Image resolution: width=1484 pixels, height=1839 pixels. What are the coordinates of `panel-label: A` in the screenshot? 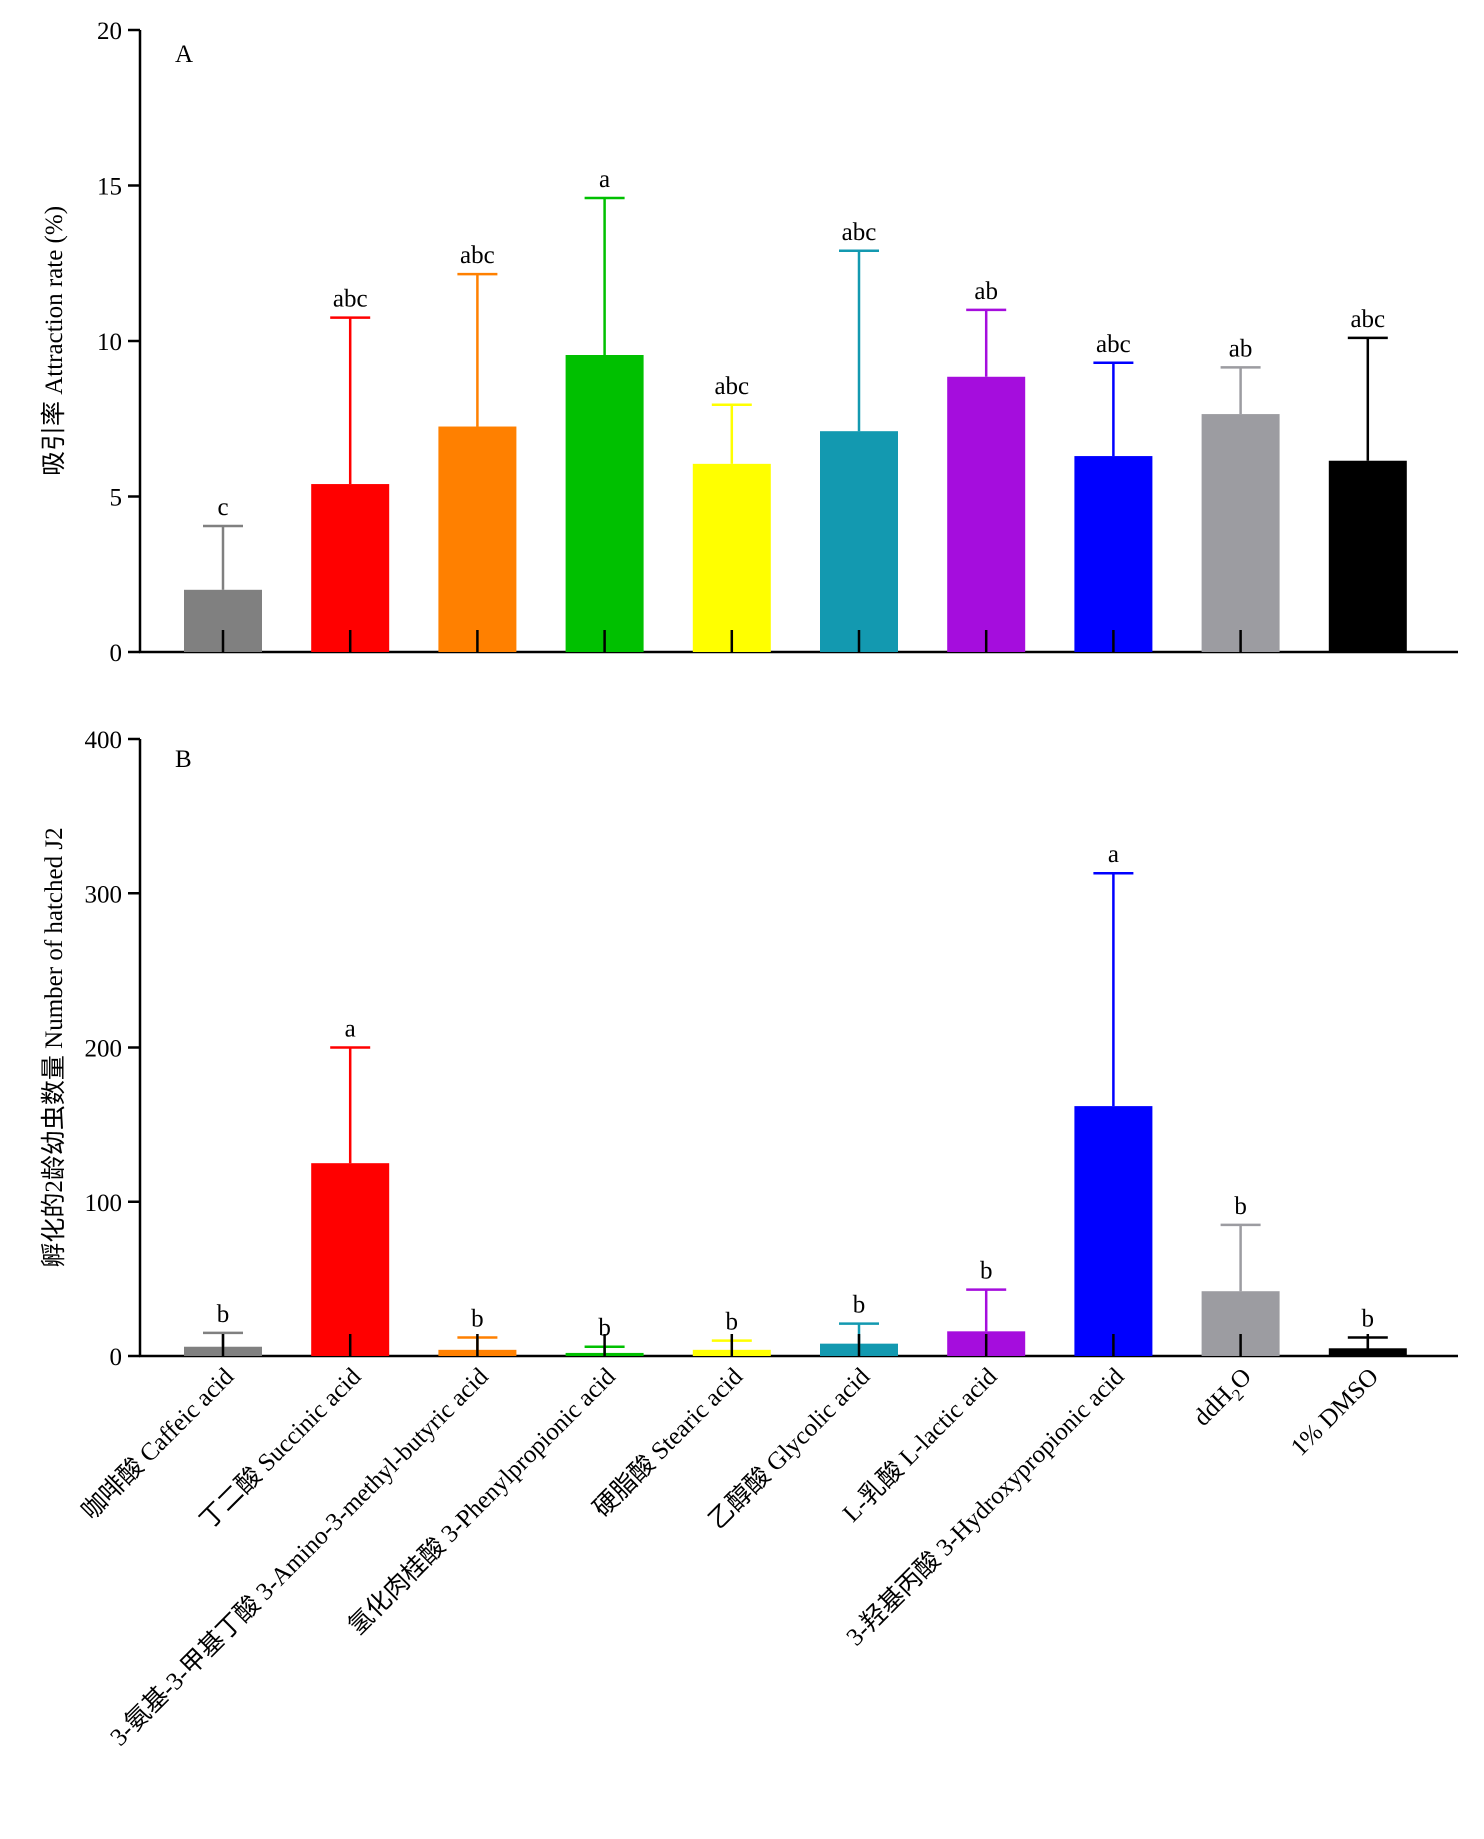 It's located at (184, 54).